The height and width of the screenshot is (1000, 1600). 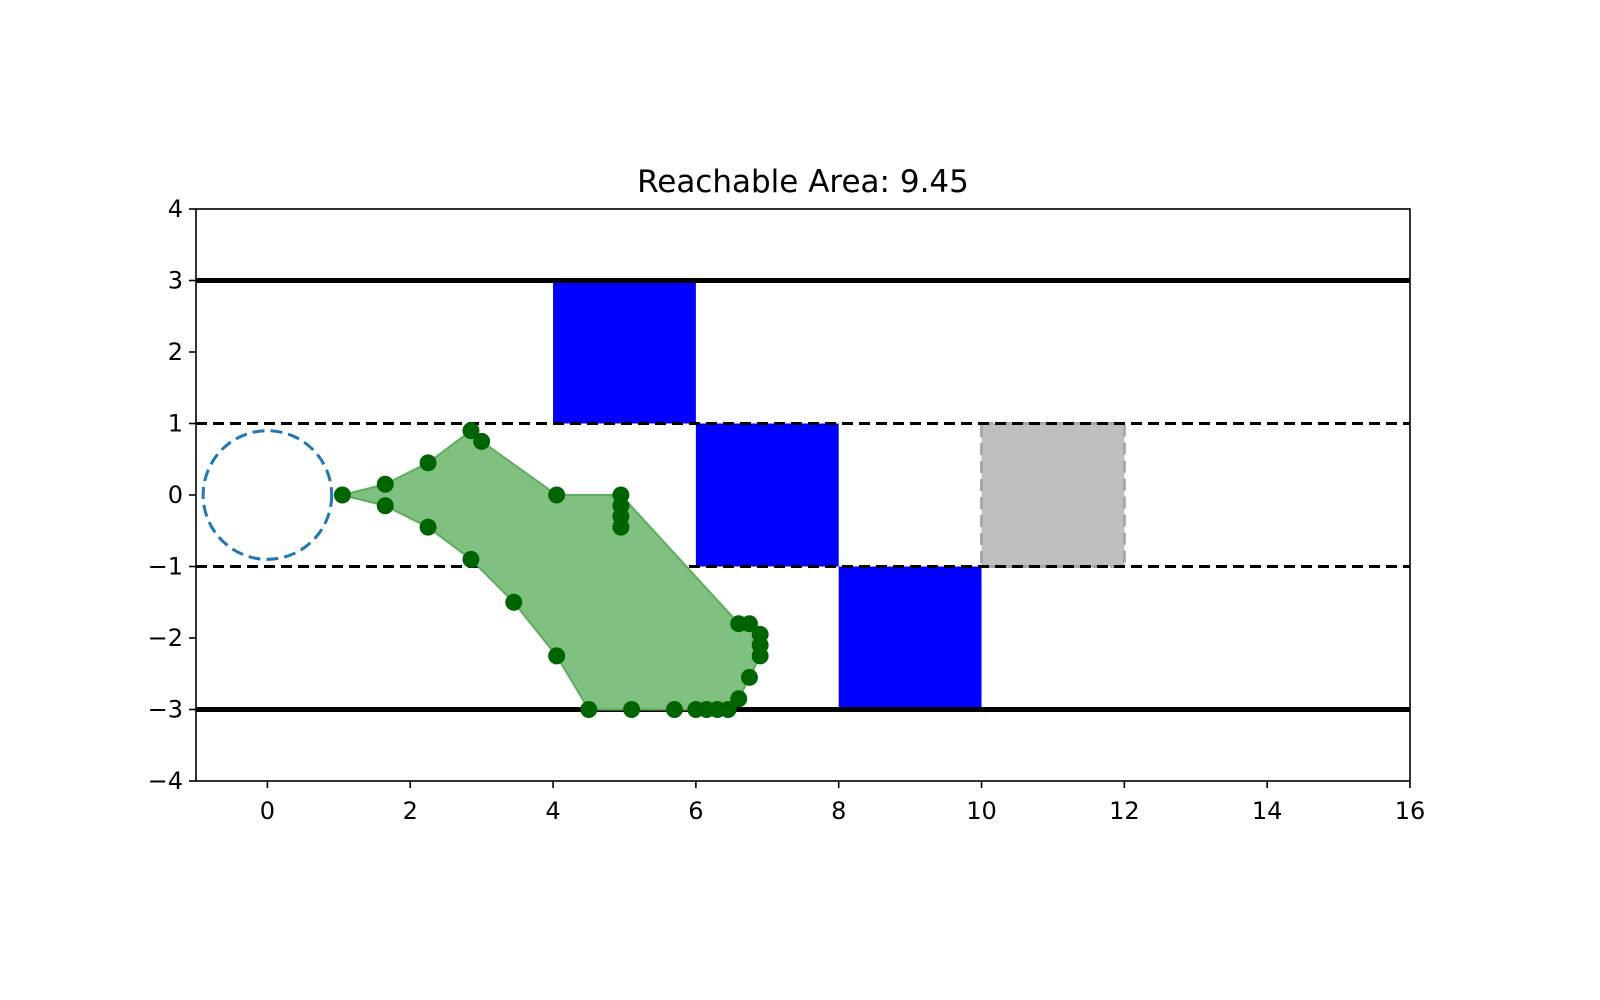 What do you see at coordinates (165, 638) in the screenshot?
I see `y-tick-label--2: −2` at bounding box center [165, 638].